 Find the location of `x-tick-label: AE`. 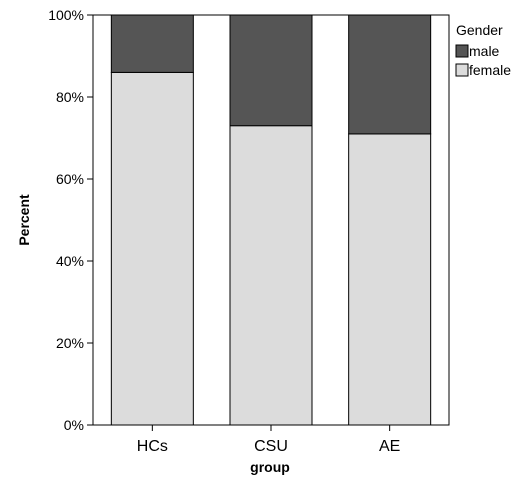

x-tick-label: AE is located at coordinates (389, 446).